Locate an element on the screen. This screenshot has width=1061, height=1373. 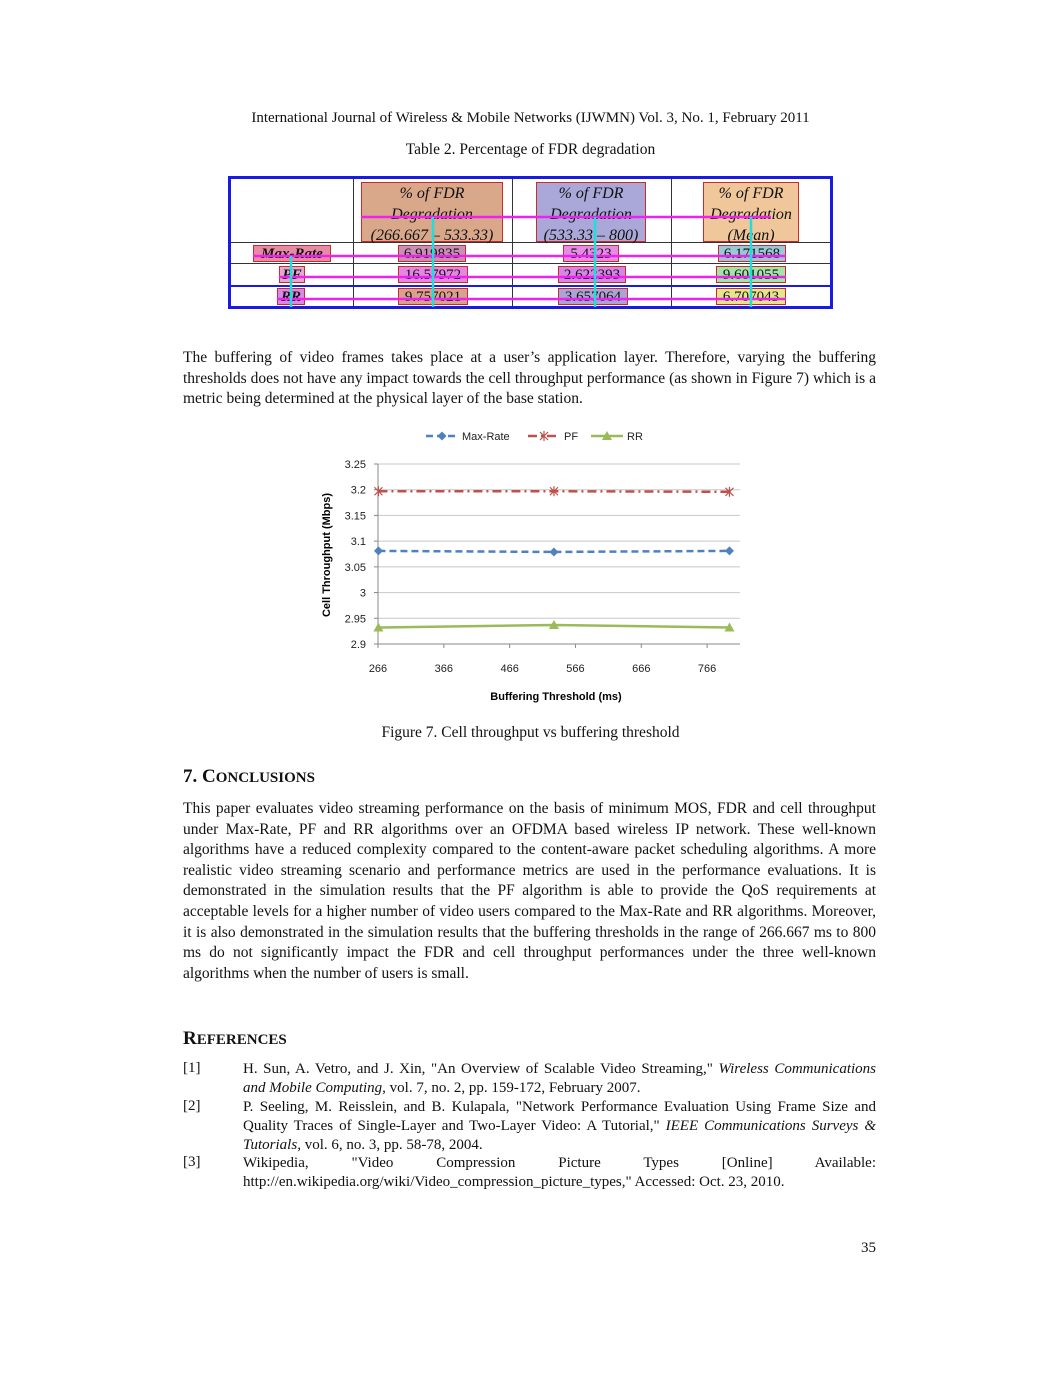
x-tick-label: 666 is located at coordinates (641, 669).